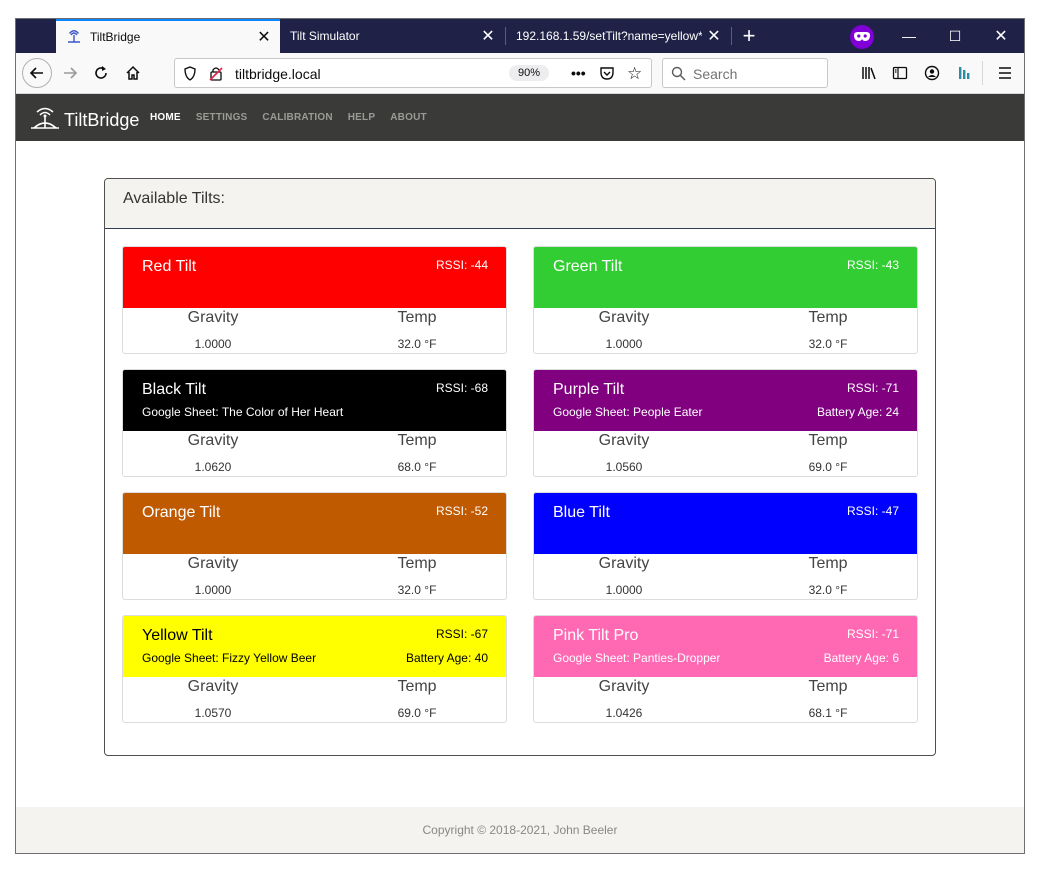 The image size is (1048, 876). Describe the element at coordinates (392, 36) in the screenshot. I see `tab-tilt-simulator: Tilt Simulator ✕` at that location.